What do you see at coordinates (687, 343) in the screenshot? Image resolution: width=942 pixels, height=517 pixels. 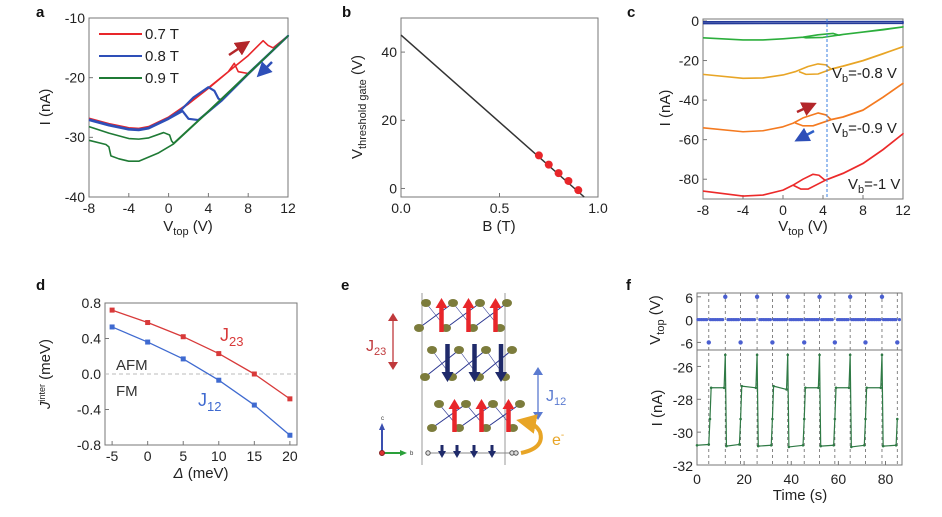 I see `panel-f-top-ytick-label: -6` at bounding box center [687, 343].